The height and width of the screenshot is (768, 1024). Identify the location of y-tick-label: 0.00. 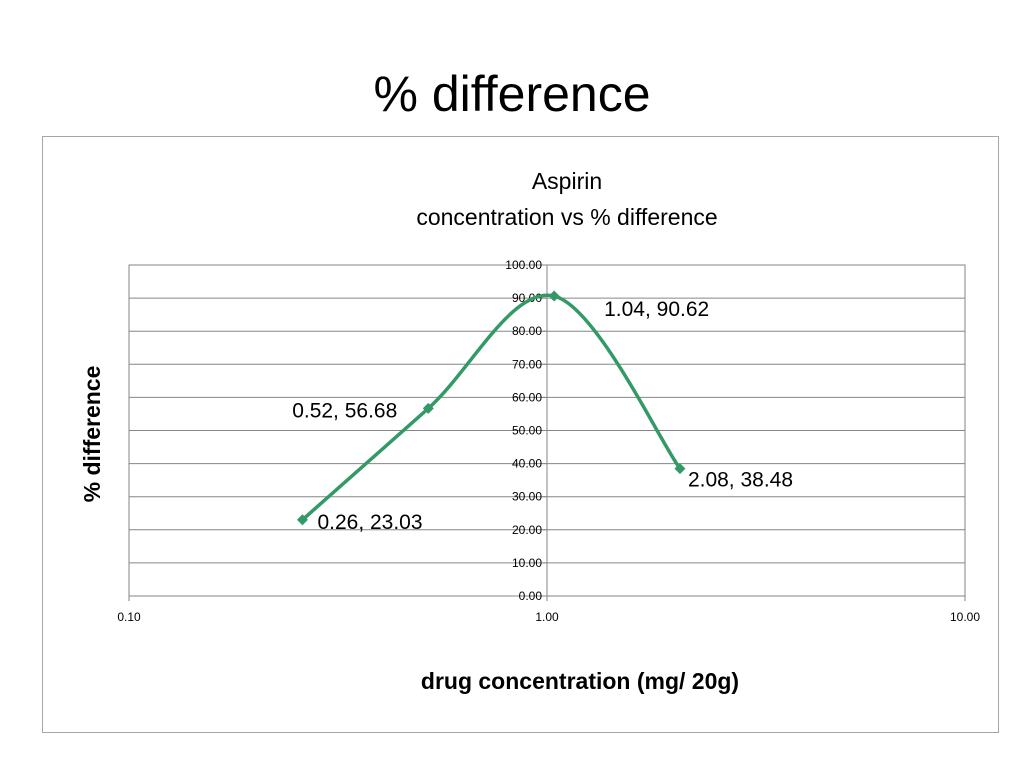
(531, 596).